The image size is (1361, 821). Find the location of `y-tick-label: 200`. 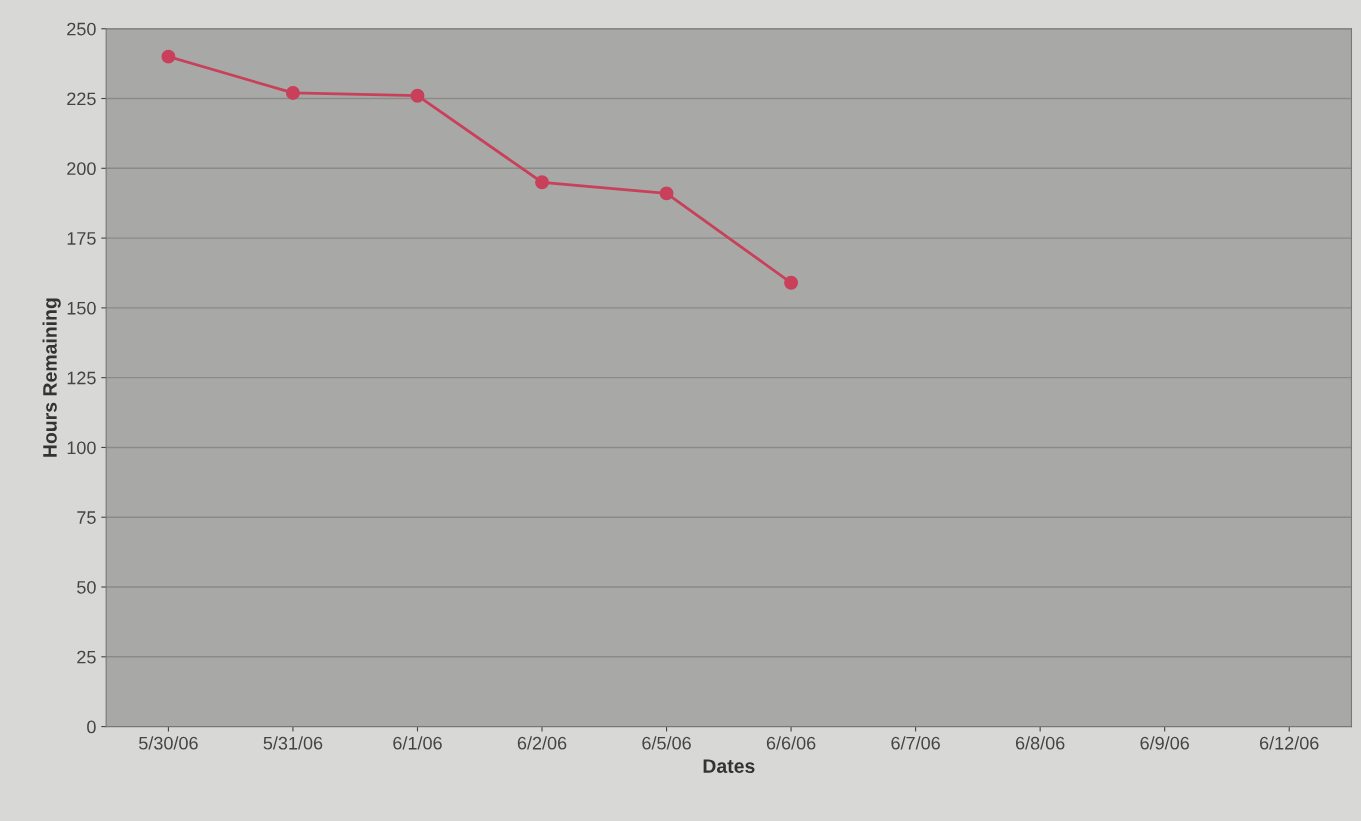

y-tick-label: 200 is located at coordinates (81, 169).